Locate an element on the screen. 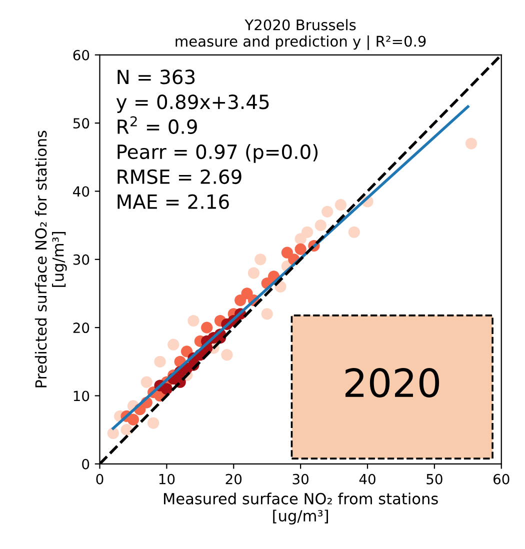 The image size is (525, 549). y-tick-label: 30 is located at coordinates (81, 259).